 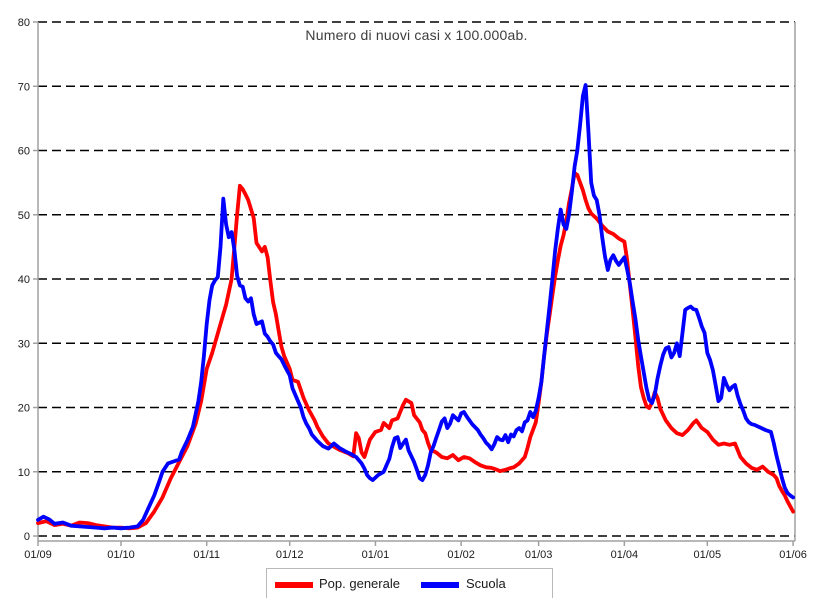 I want to click on y-tick-label: 50, so click(x=24, y=216).